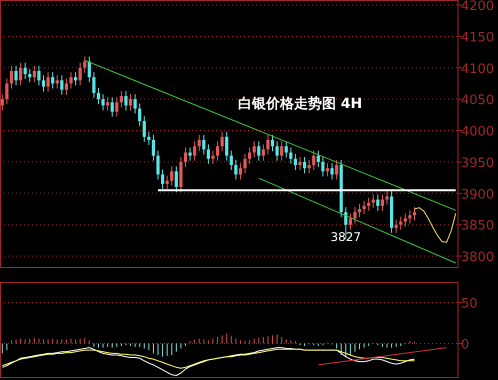 Image resolution: width=498 pixels, height=380 pixels. Describe the element at coordinates (477, 69) in the screenshot. I see `y-tick-label: 4100` at that location.